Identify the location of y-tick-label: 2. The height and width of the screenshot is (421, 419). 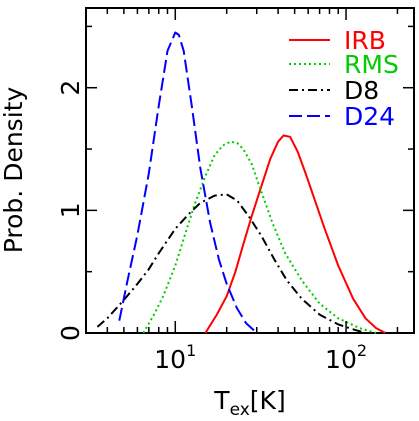
(70, 88).